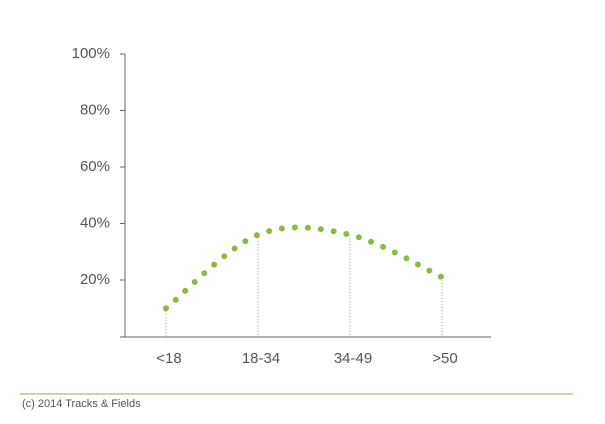 This screenshot has width=605, height=424. What do you see at coordinates (91, 53) in the screenshot?
I see `y-tick-label: 100%` at bounding box center [91, 53].